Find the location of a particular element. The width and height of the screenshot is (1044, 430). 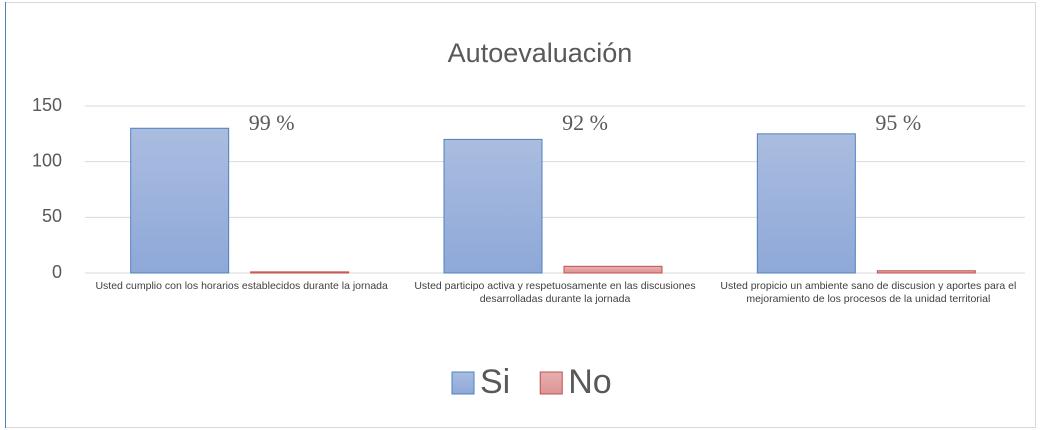

y-tick-label: 50 is located at coordinates (52, 216).